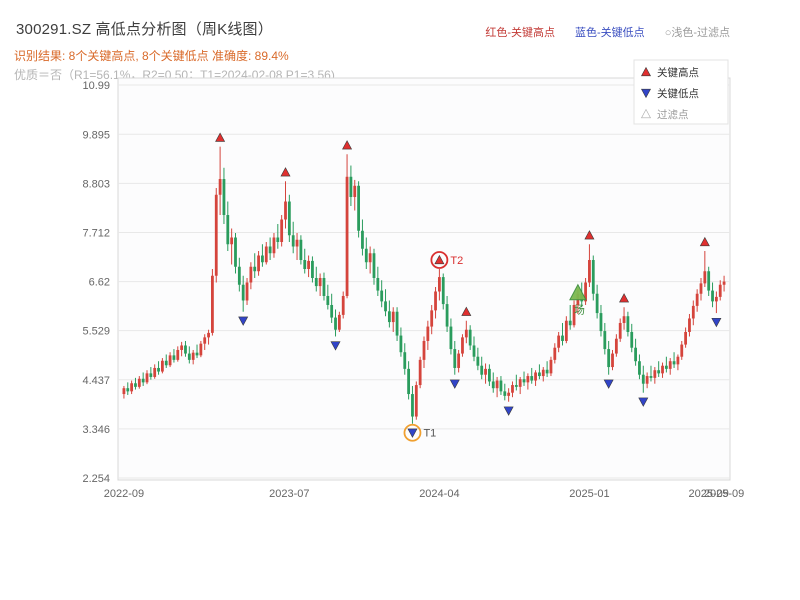 Image resolution: width=800 pixels, height=600 pixels. I want to click on svg-text: 5.529, so click(96, 332).